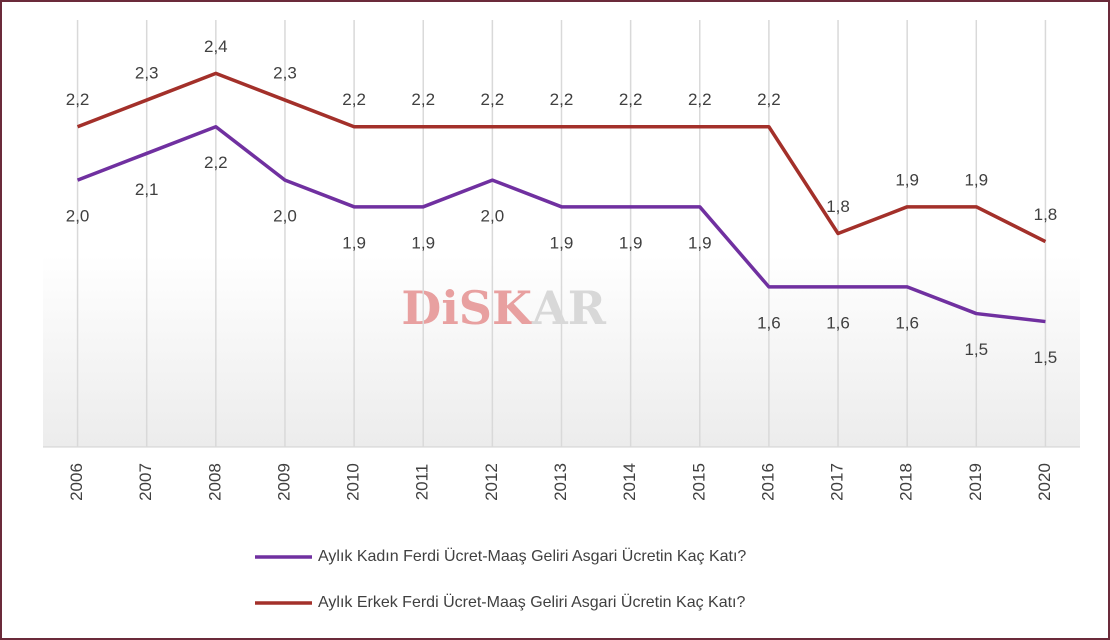 This screenshot has width=1110, height=640. Describe the element at coordinates (975, 482) in the screenshot. I see `x-tick-label: 2019` at that location.